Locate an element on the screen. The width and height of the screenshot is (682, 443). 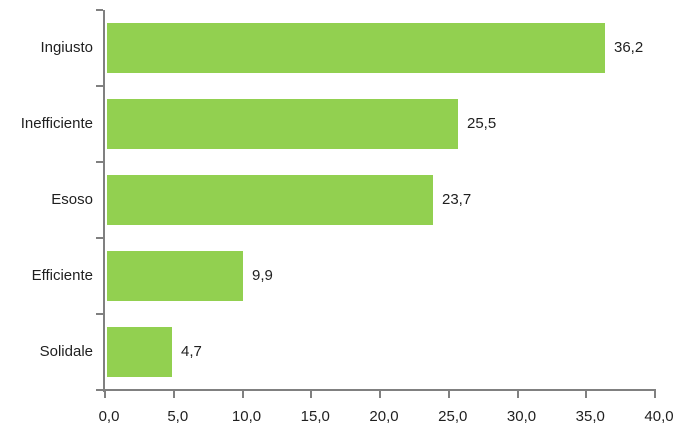
y-axis-line is located at coordinates (104, 201).